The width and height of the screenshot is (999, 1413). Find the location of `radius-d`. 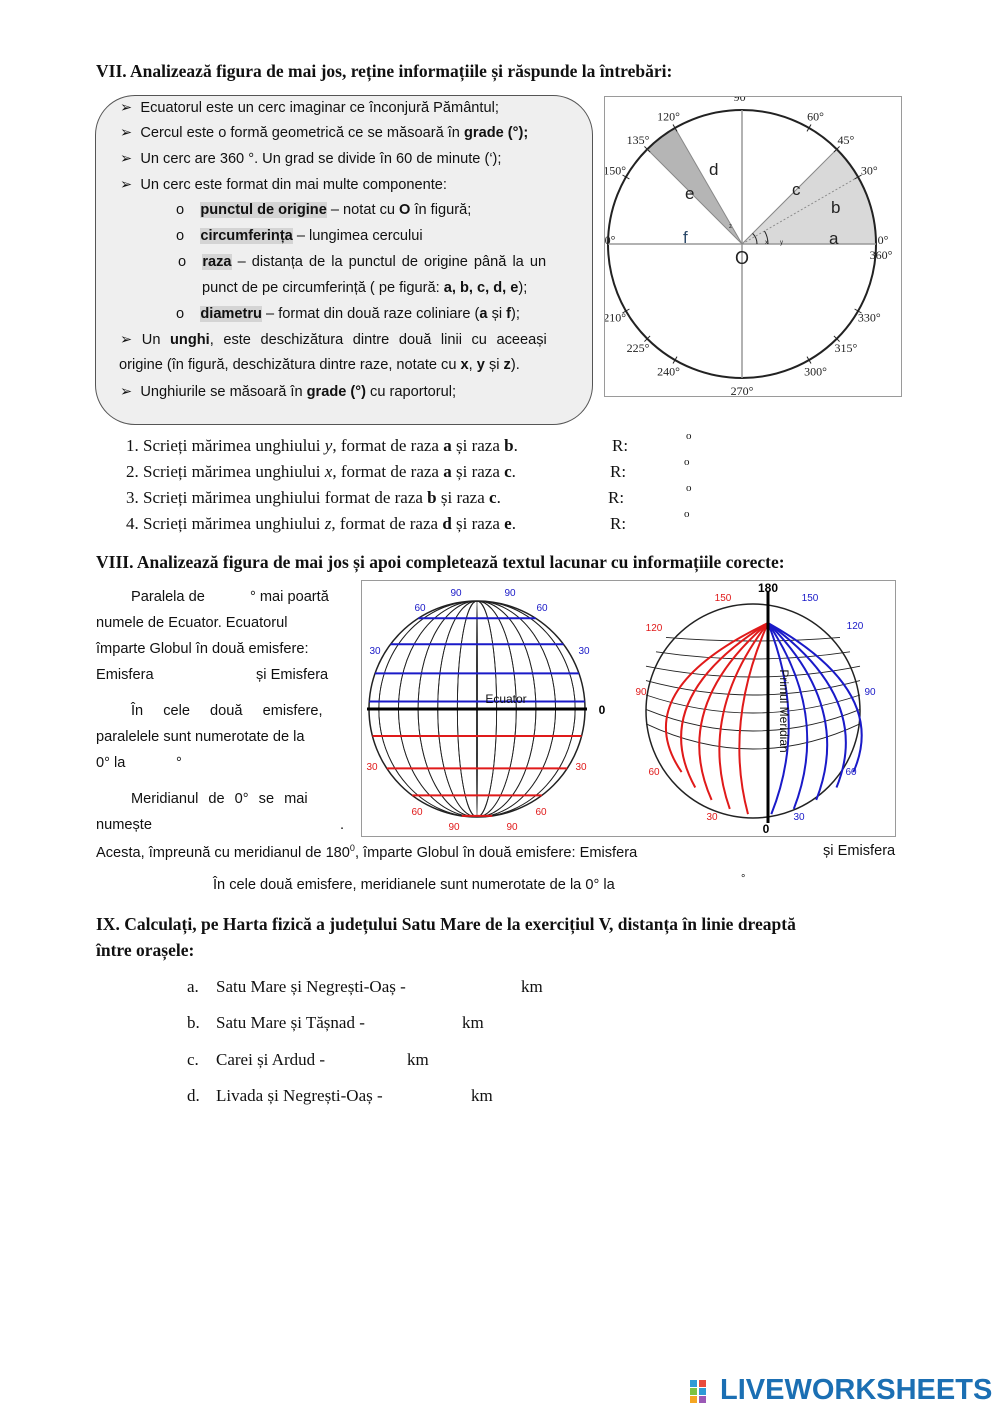

radius-d is located at coordinates (708, 186).